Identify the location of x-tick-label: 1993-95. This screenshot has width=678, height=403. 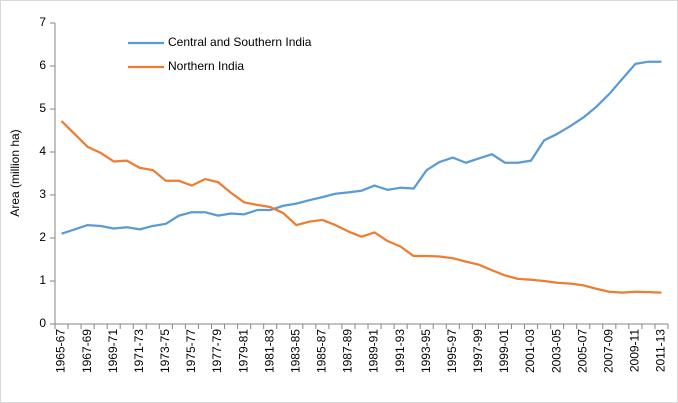
(426, 351).